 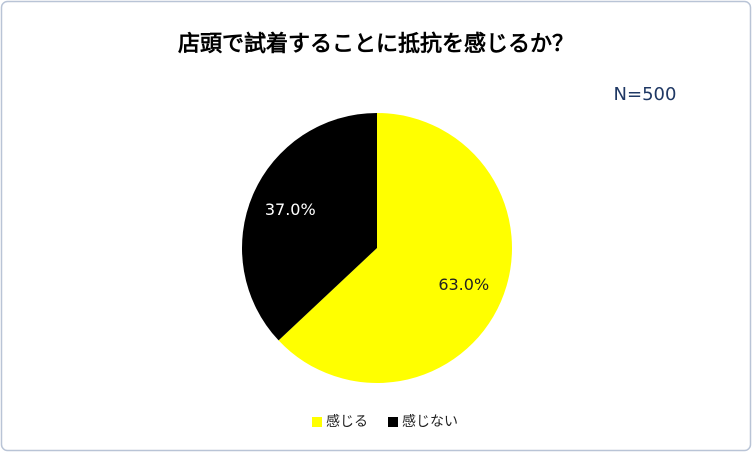 I want to click on annotation: N=500, so click(x=645, y=94).